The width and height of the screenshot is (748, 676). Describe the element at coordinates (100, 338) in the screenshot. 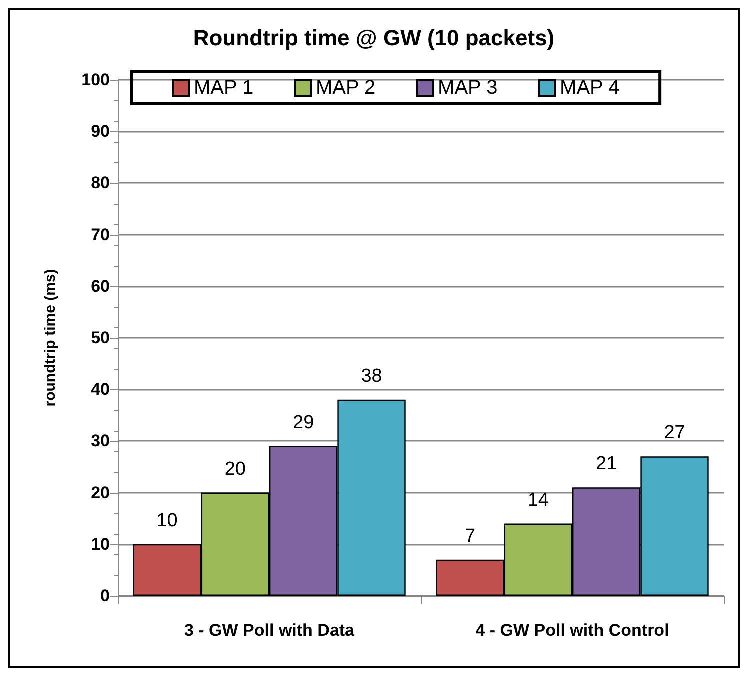

I see `y-tick-label: 50` at that location.